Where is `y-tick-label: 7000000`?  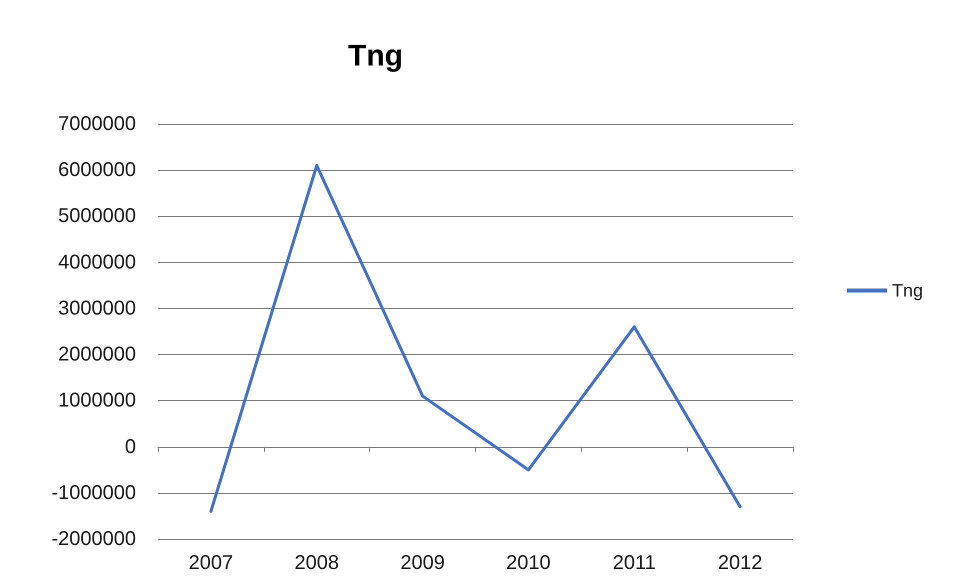
y-tick-label: 7000000 is located at coordinates (97, 124).